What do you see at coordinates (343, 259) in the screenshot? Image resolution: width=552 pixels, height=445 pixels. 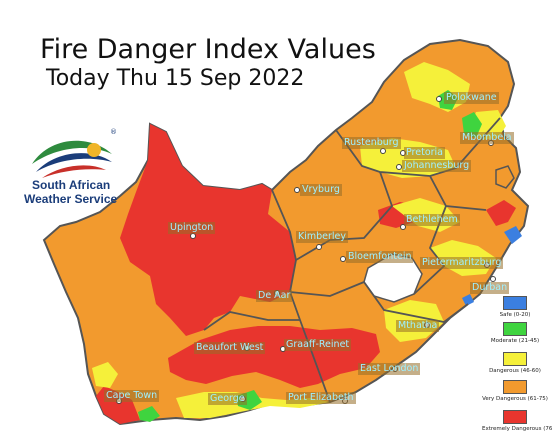 I see `city-dot-bloemfontein` at bounding box center [343, 259].